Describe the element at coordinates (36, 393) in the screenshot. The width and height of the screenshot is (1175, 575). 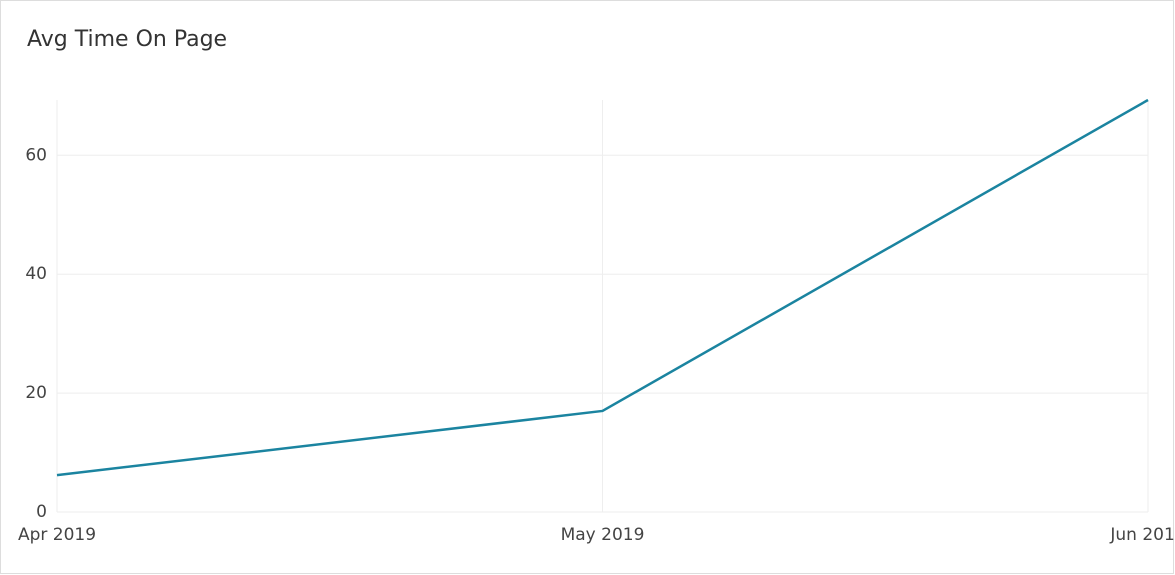
I see `y-tick-label: 20` at that location.